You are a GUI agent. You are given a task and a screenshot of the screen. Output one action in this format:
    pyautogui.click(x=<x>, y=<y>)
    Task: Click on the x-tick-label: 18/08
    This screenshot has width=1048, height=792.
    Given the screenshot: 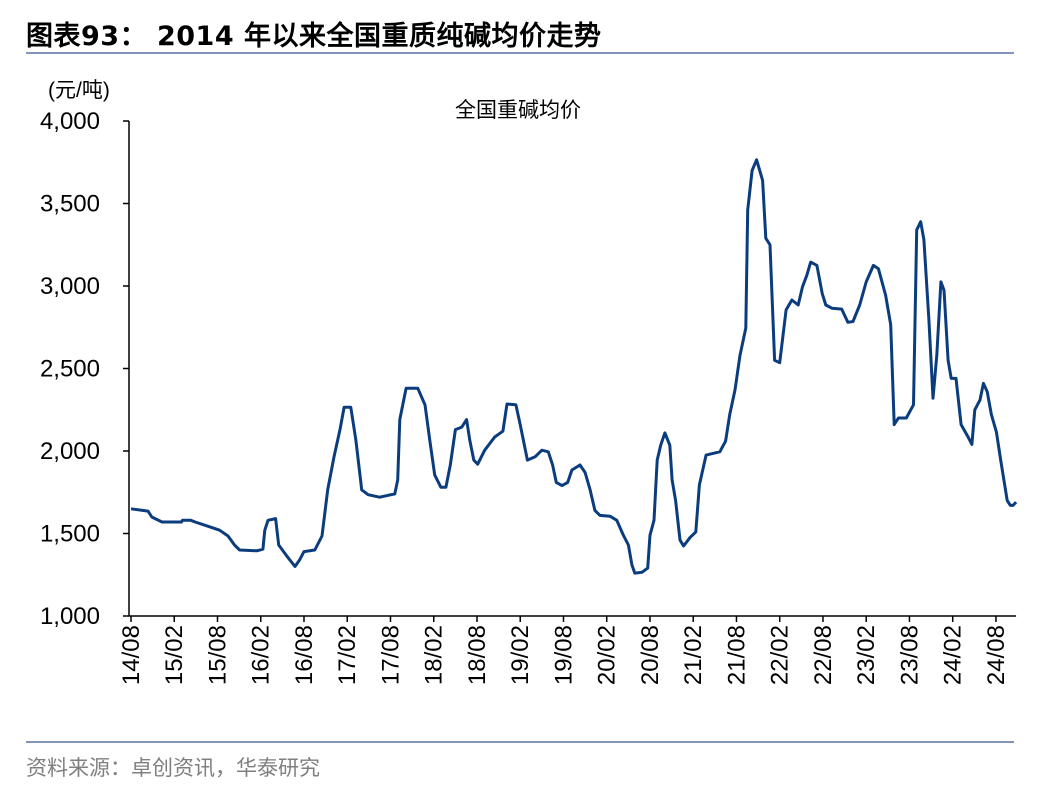 What is the action you would take?
    pyautogui.click(x=477, y=655)
    